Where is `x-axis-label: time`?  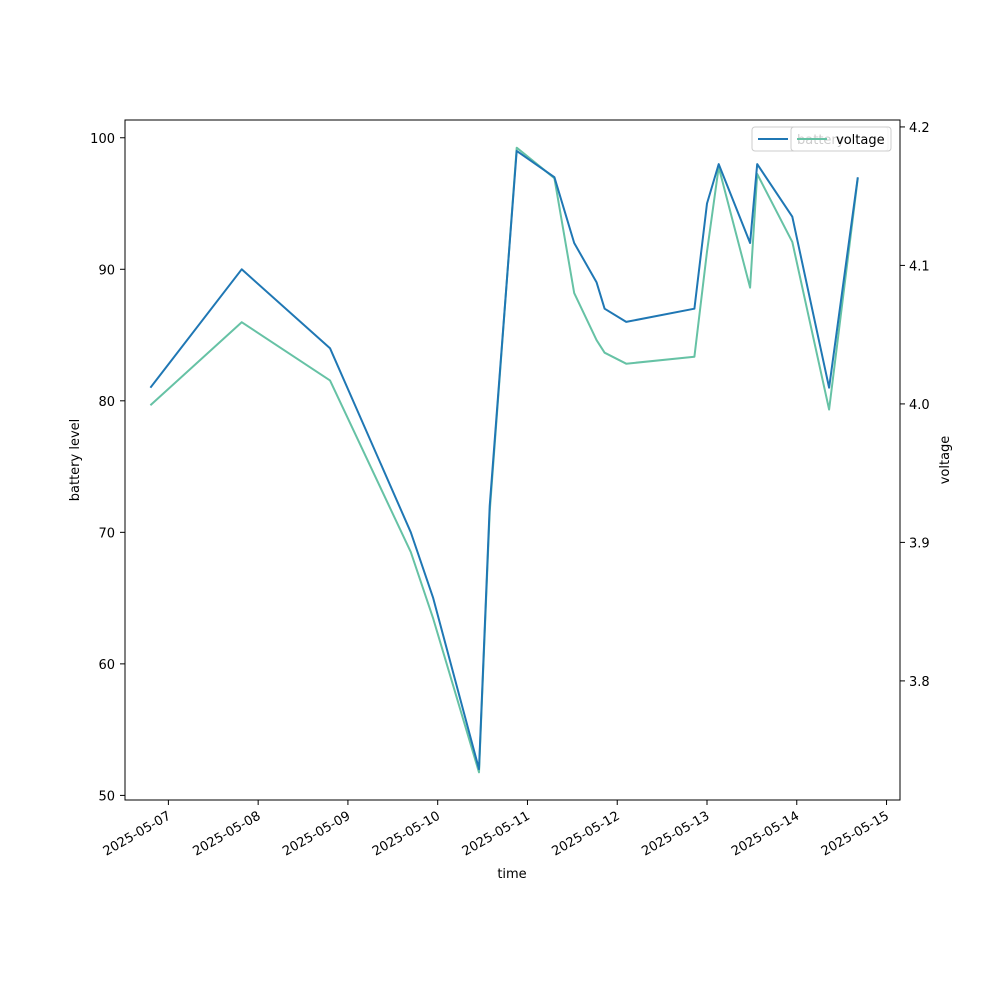 x-axis-label: time is located at coordinates (511, 874).